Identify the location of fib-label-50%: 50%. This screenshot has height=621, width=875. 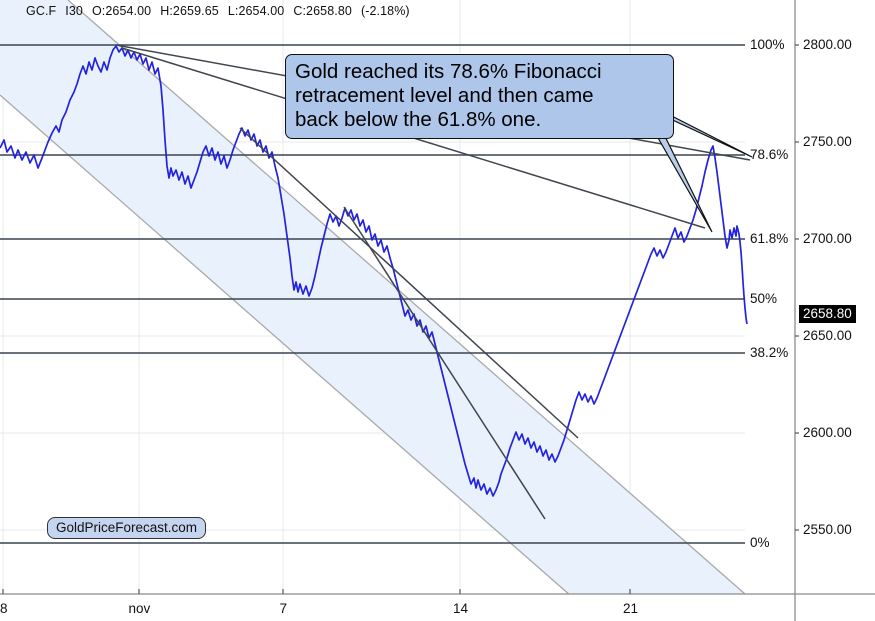
(764, 298).